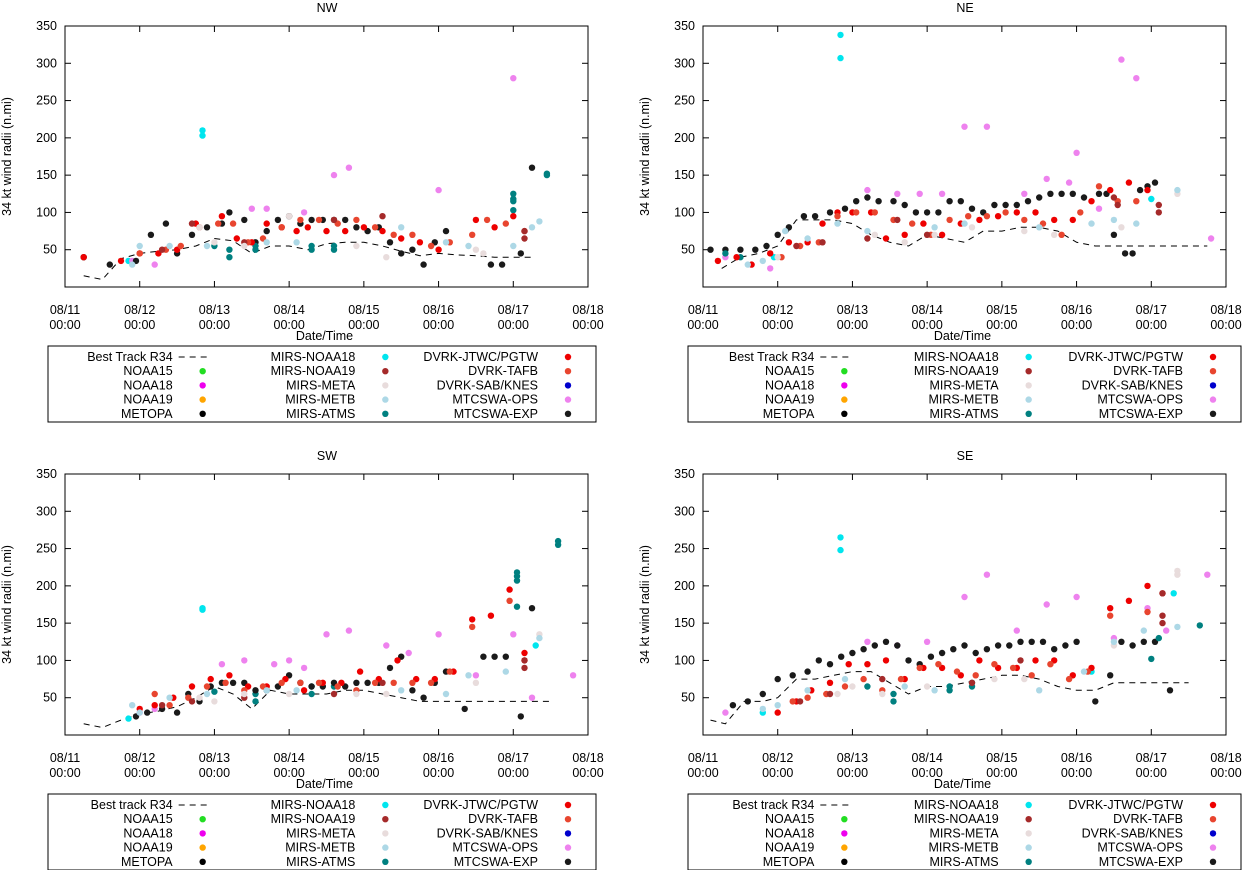 The image size is (1253, 870). I want to click on chart-title: SE, so click(965, 456).